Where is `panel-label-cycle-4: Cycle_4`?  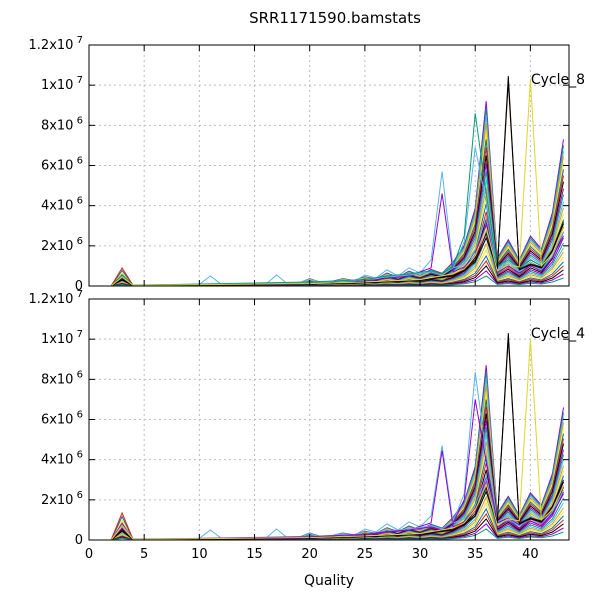
panel-label-cycle-4: Cycle_4 is located at coordinates (558, 334).